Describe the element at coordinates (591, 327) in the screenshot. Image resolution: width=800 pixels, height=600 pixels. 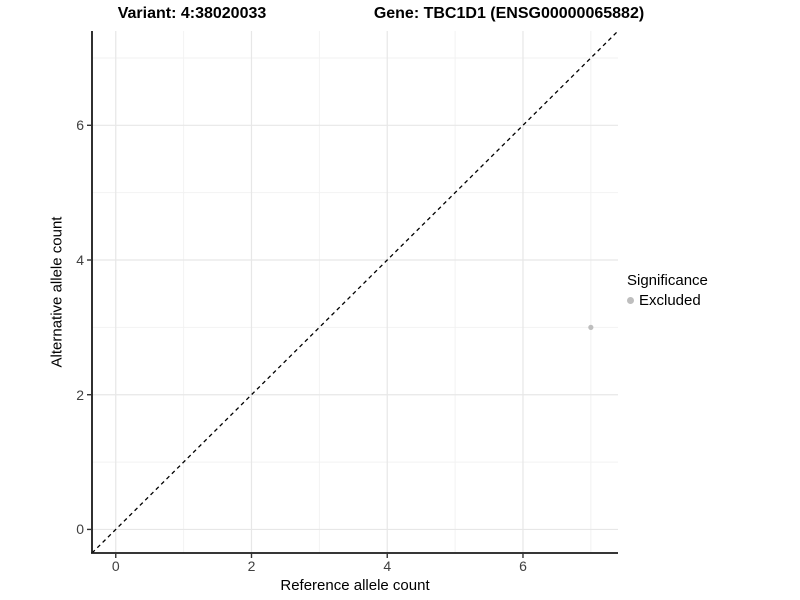
I see `data-point-excluded` at that location.